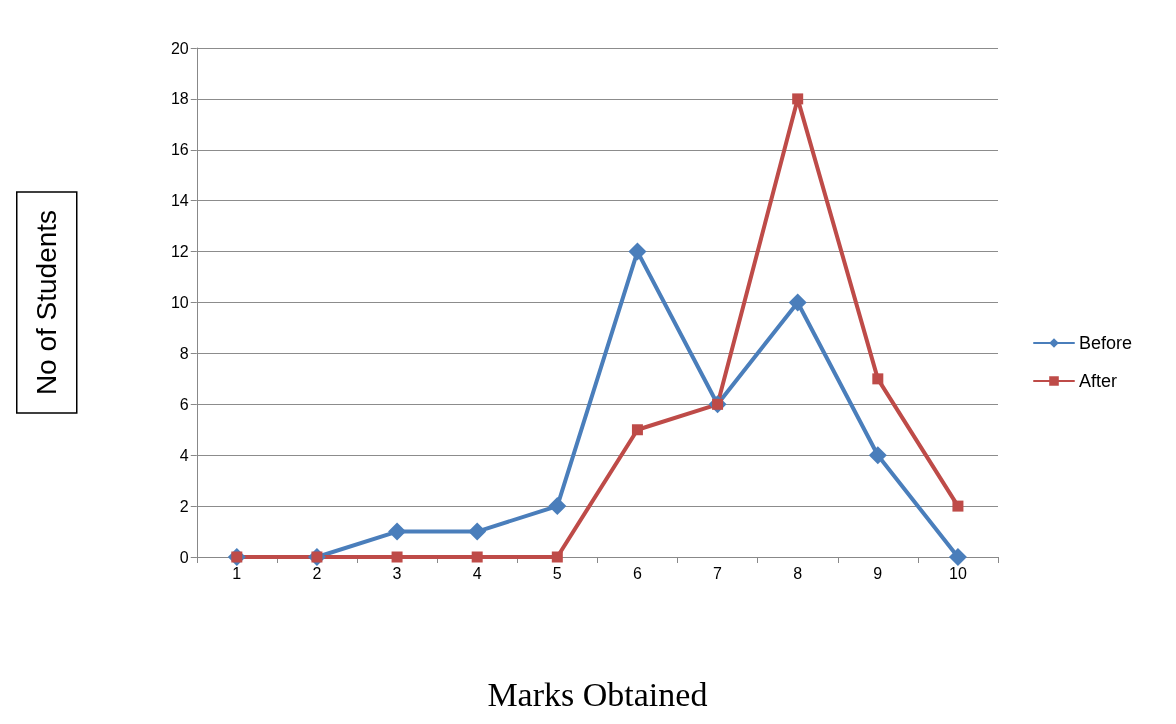  Describe the element at coordinates (557, 573) in the screenshot. I see `x-tick-label: 5` at that location.